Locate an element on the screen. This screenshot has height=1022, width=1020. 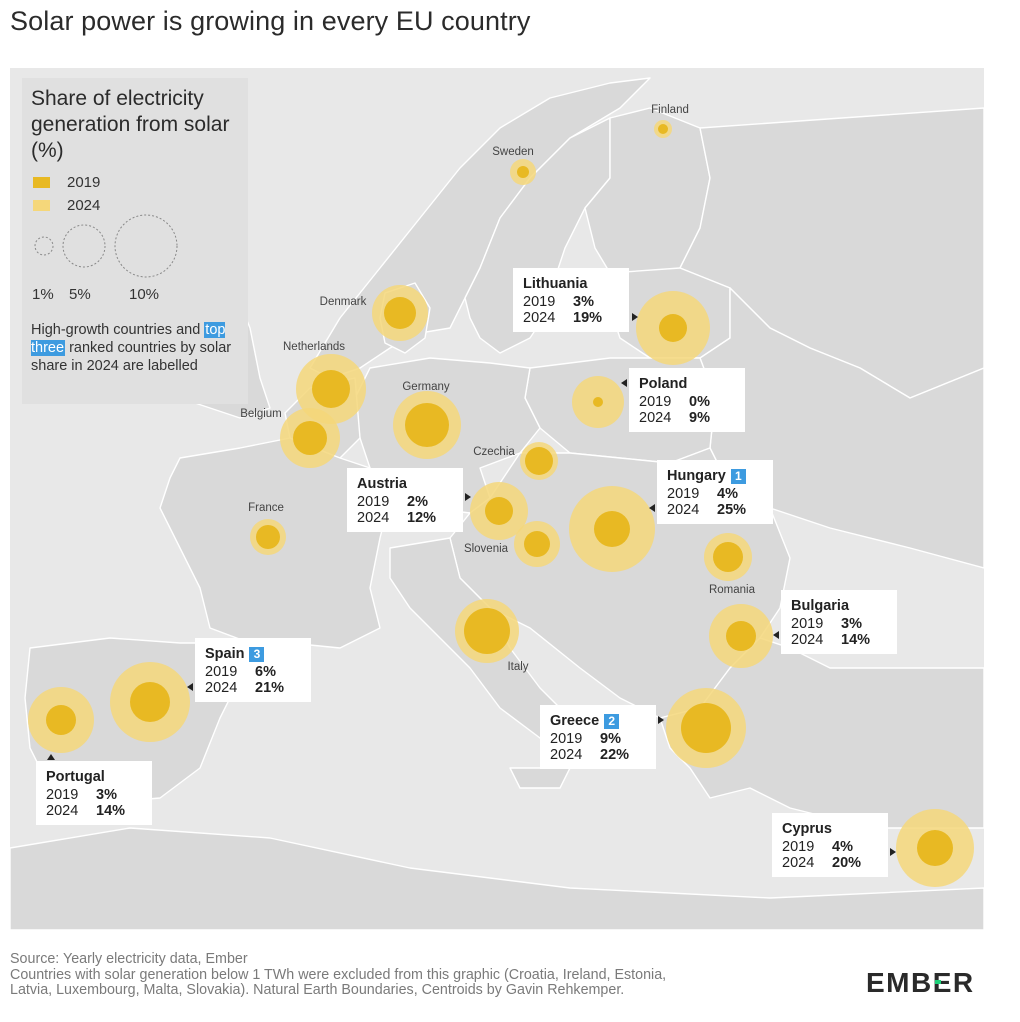
rank-badge: 2 is located at coordinates (612, 721).